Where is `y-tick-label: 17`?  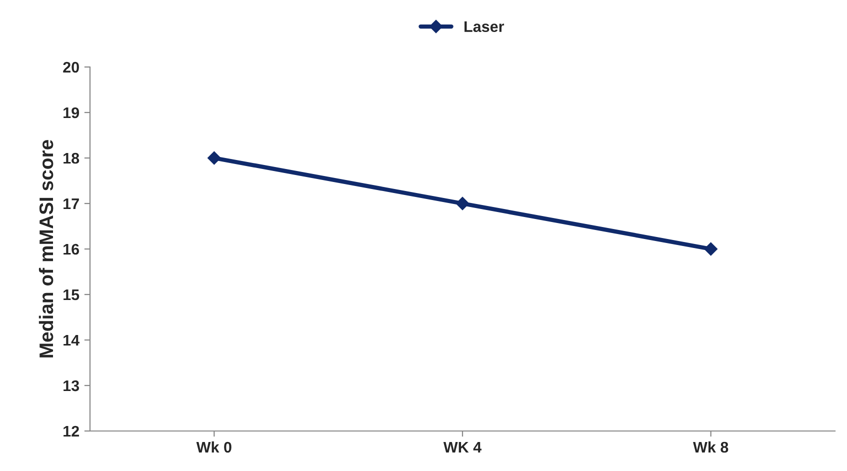 y-tick-label: 17 is located at coordinates (71, 204).